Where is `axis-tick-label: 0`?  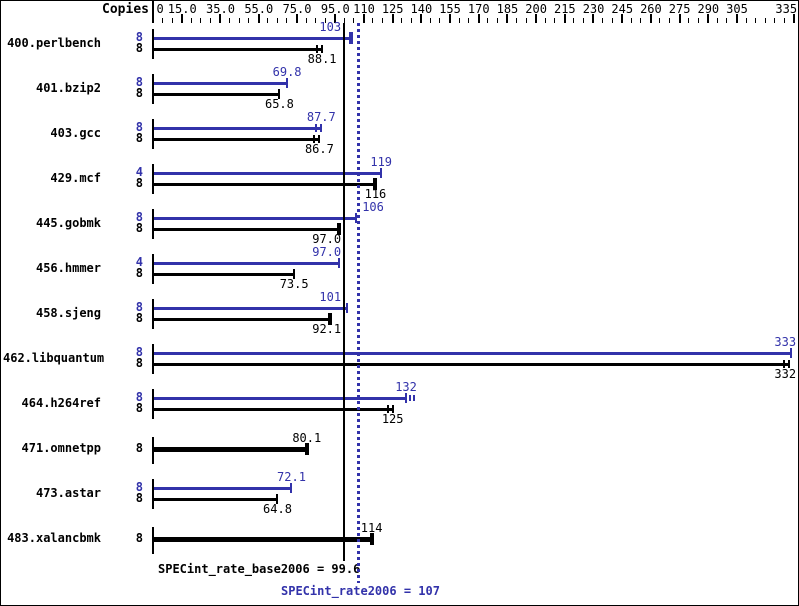
axis-tick-label: 0 is located at coordinates (160, 9).